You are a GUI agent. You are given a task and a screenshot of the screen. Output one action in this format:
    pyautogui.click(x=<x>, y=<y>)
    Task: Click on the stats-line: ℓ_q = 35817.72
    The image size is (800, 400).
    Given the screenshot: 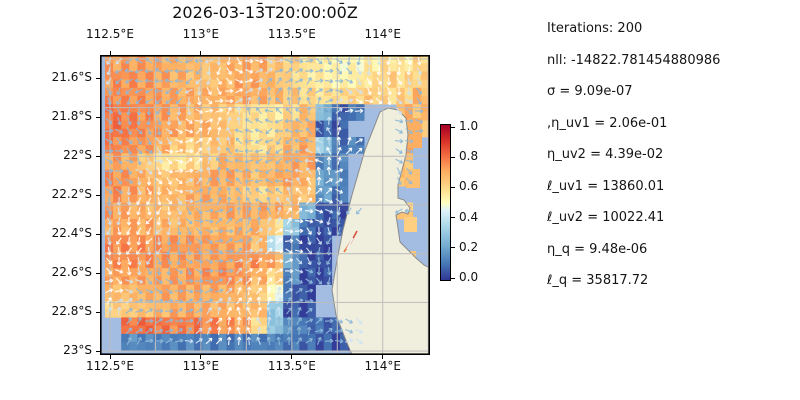 What is the action you would take?
    pyautogui.click(x=598, y=280)
    